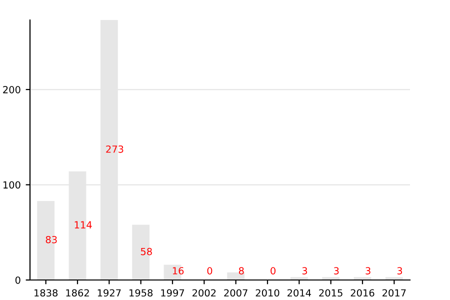  I want to click on x-tick-label: 2002, so click(204, 293).